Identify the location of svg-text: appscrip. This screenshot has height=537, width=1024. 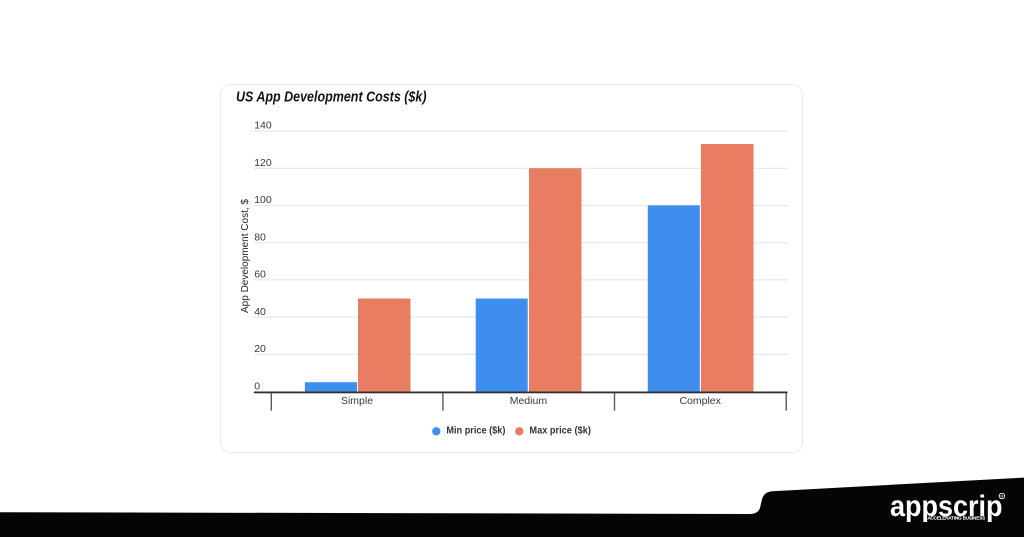
(946, 506).